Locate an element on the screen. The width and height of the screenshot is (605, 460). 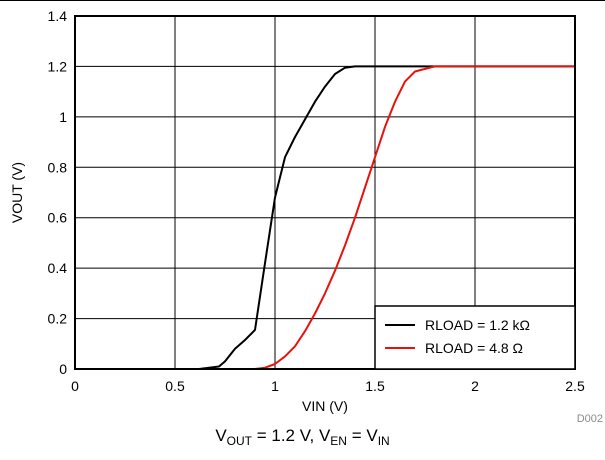
y-tick-label: 1.2 is located at coordinates (58, 66).